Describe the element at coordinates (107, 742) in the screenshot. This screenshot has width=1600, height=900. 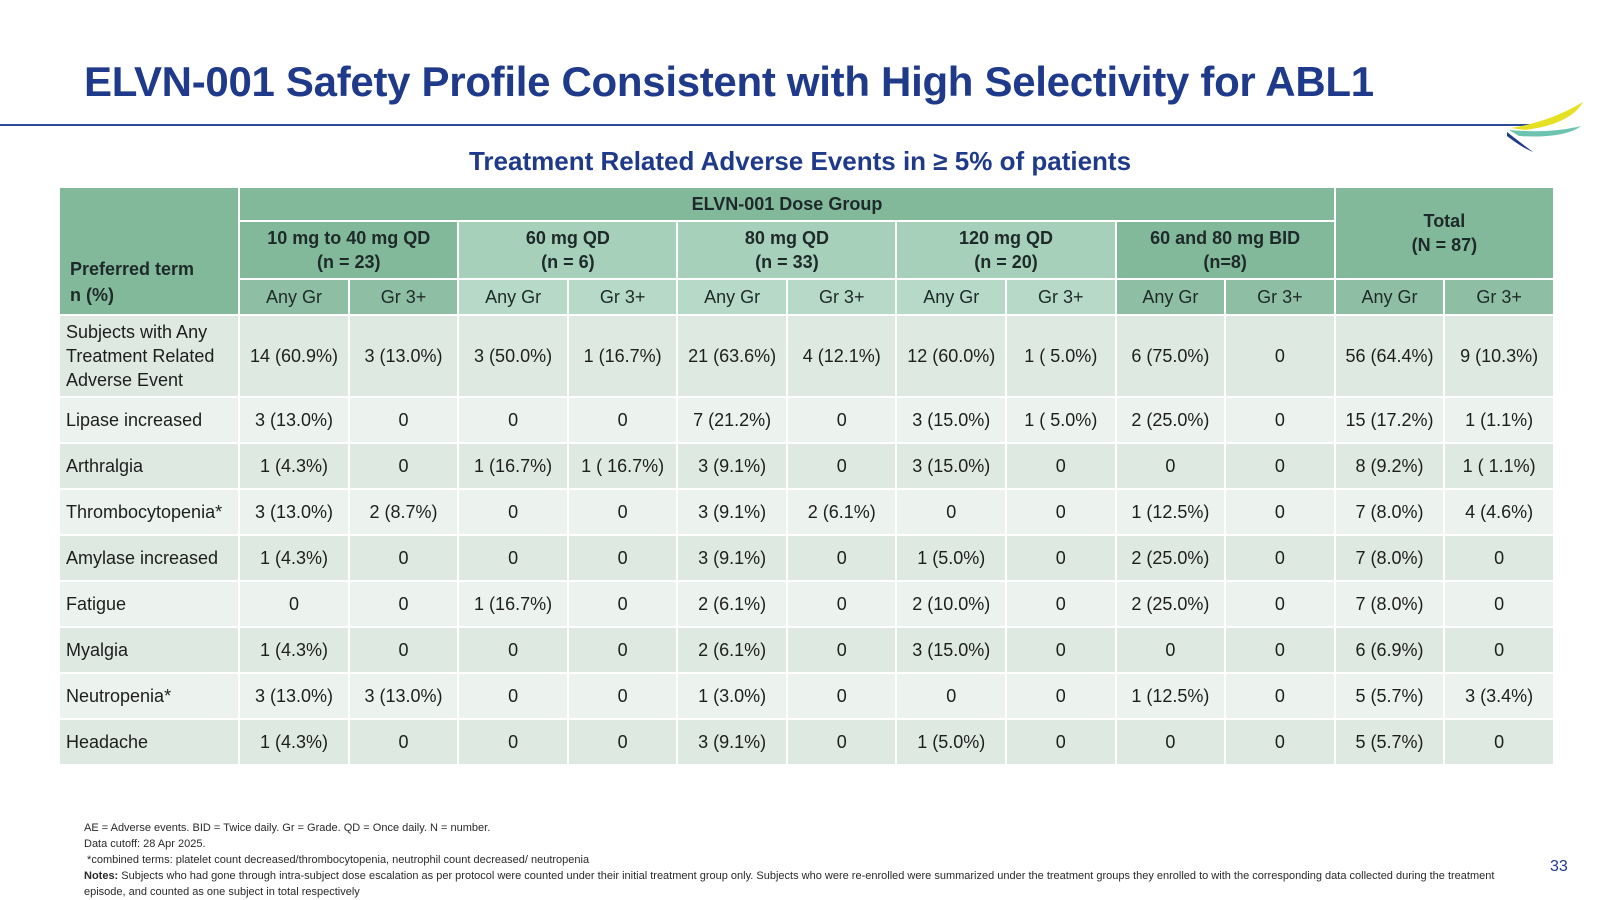
I see `term-line: Headache` at that location.